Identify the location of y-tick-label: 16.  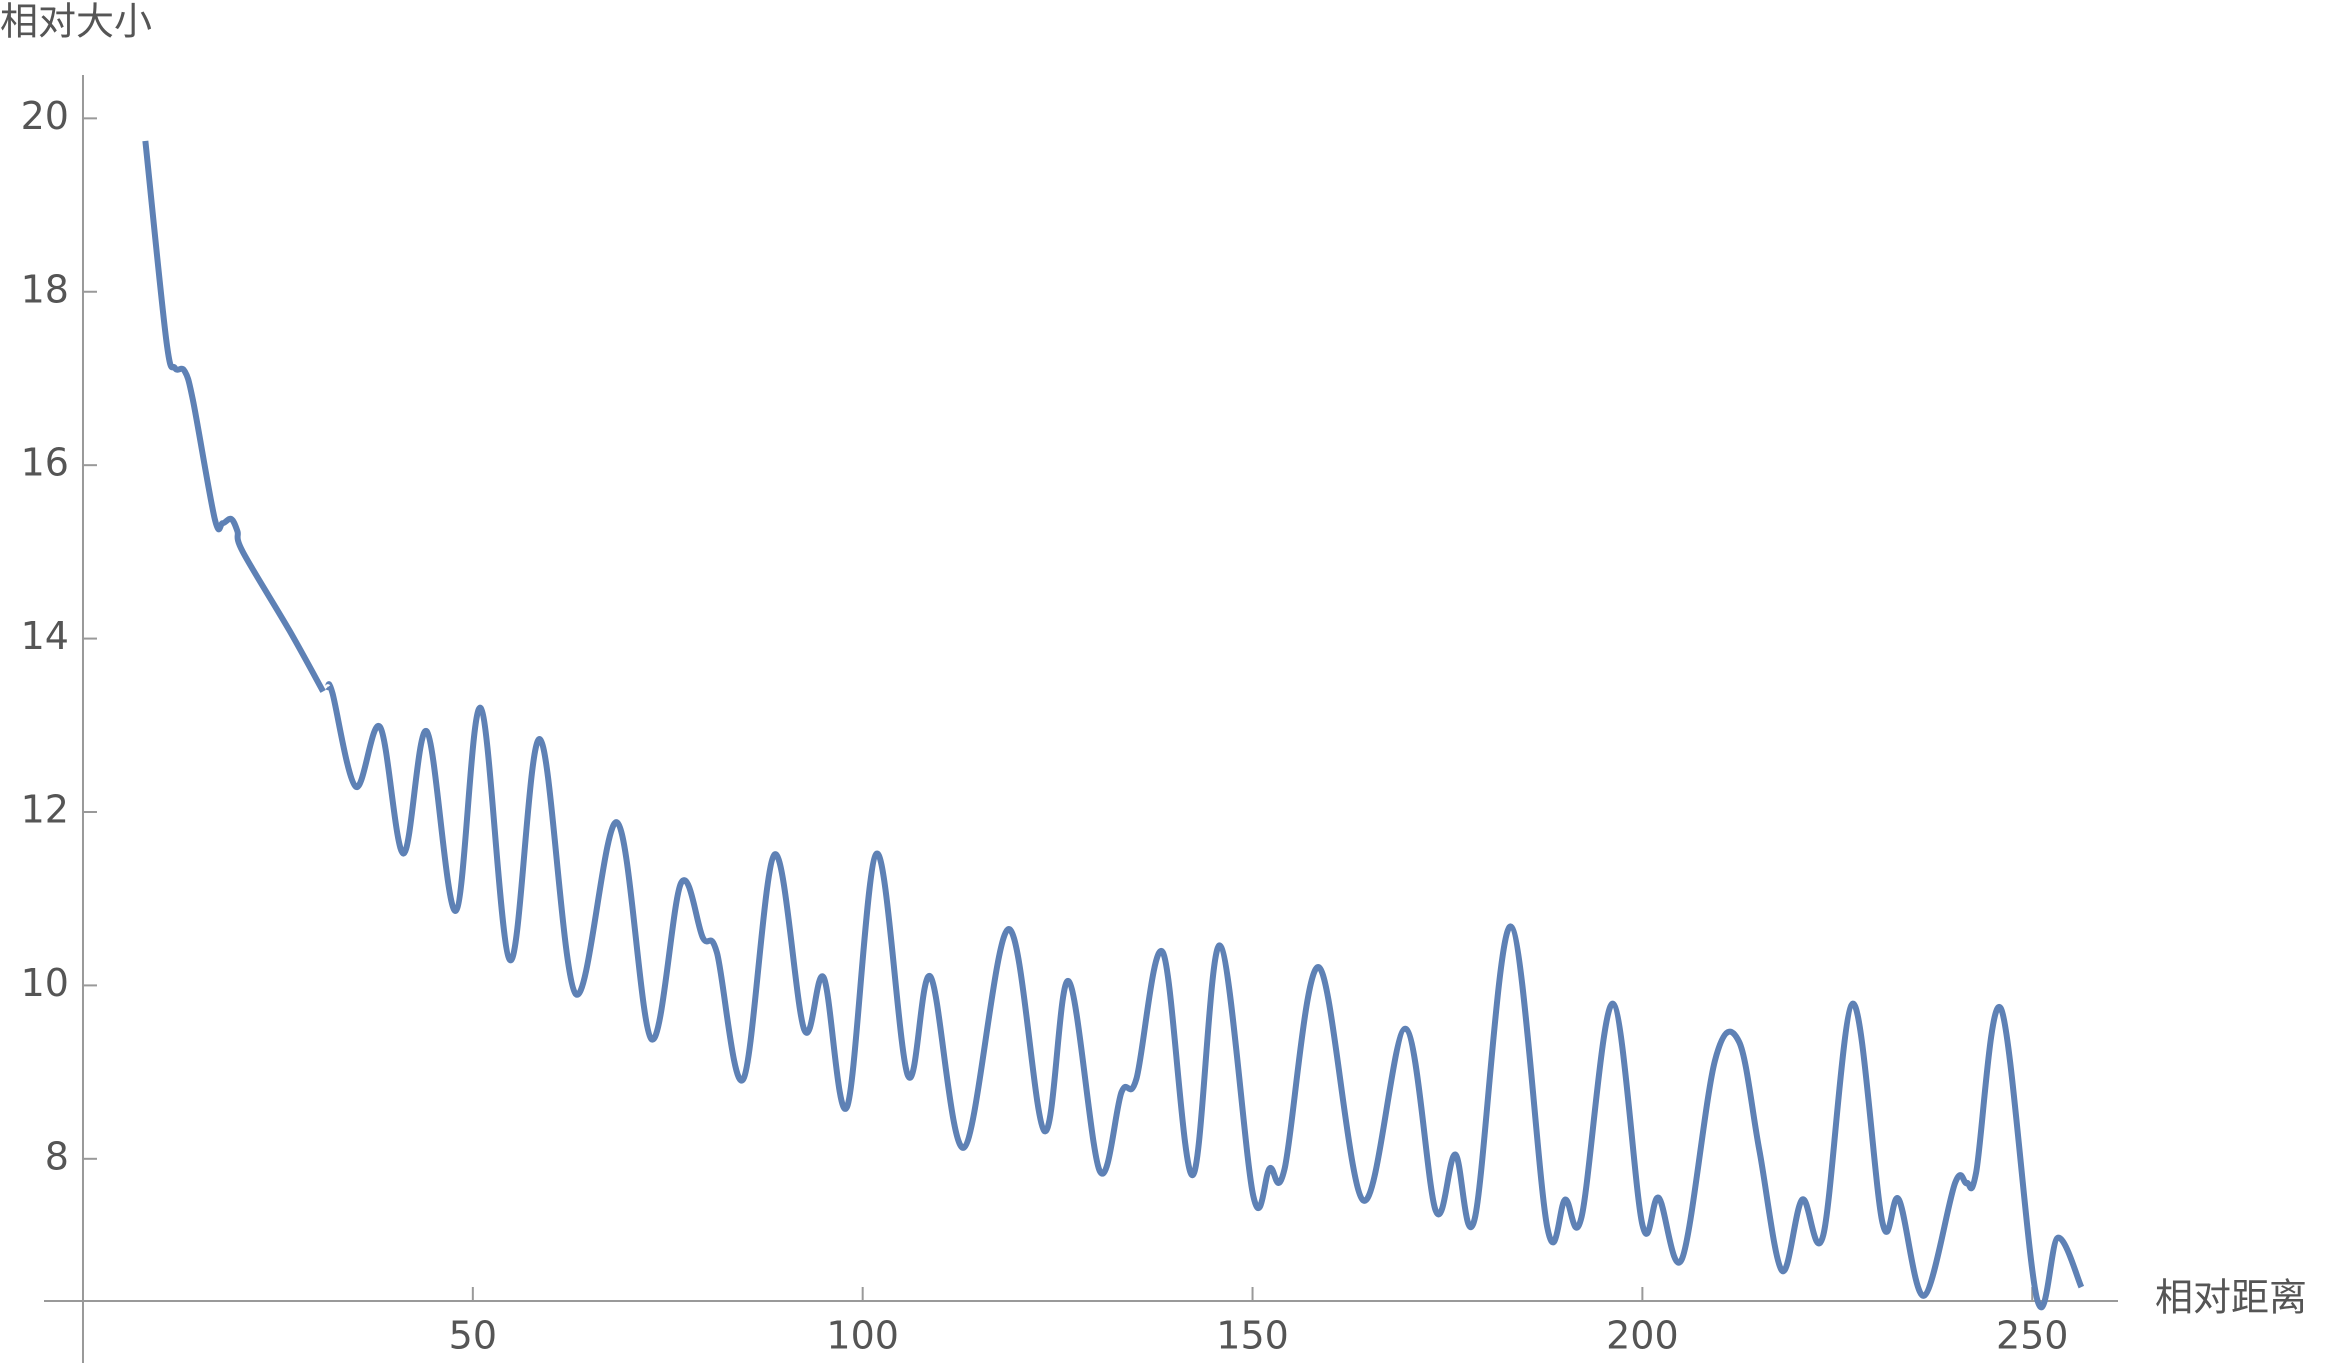
(45, 463).